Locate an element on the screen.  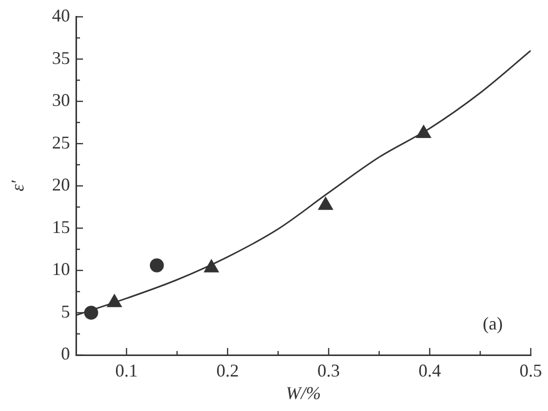
y-tick-label: 20 is located at coordinates (61, 184).